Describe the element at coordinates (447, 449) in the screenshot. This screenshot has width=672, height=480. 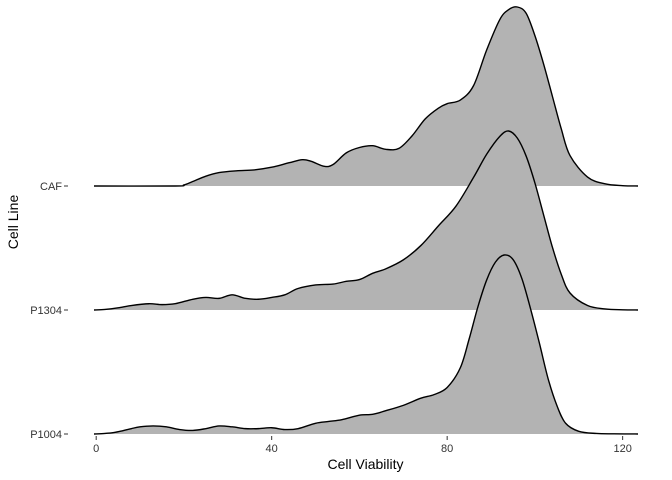
I see `x-tick-label-80: 80` at that location.